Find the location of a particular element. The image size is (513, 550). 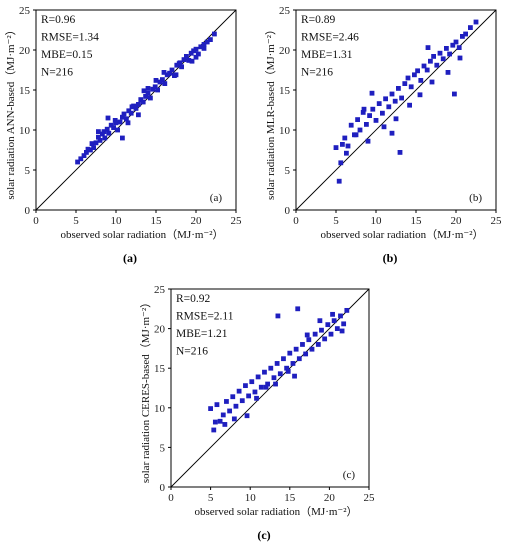

y-axis-label: solar radiation CERES-based（MJ·m⁻²） is located at coordinates (145, 390).